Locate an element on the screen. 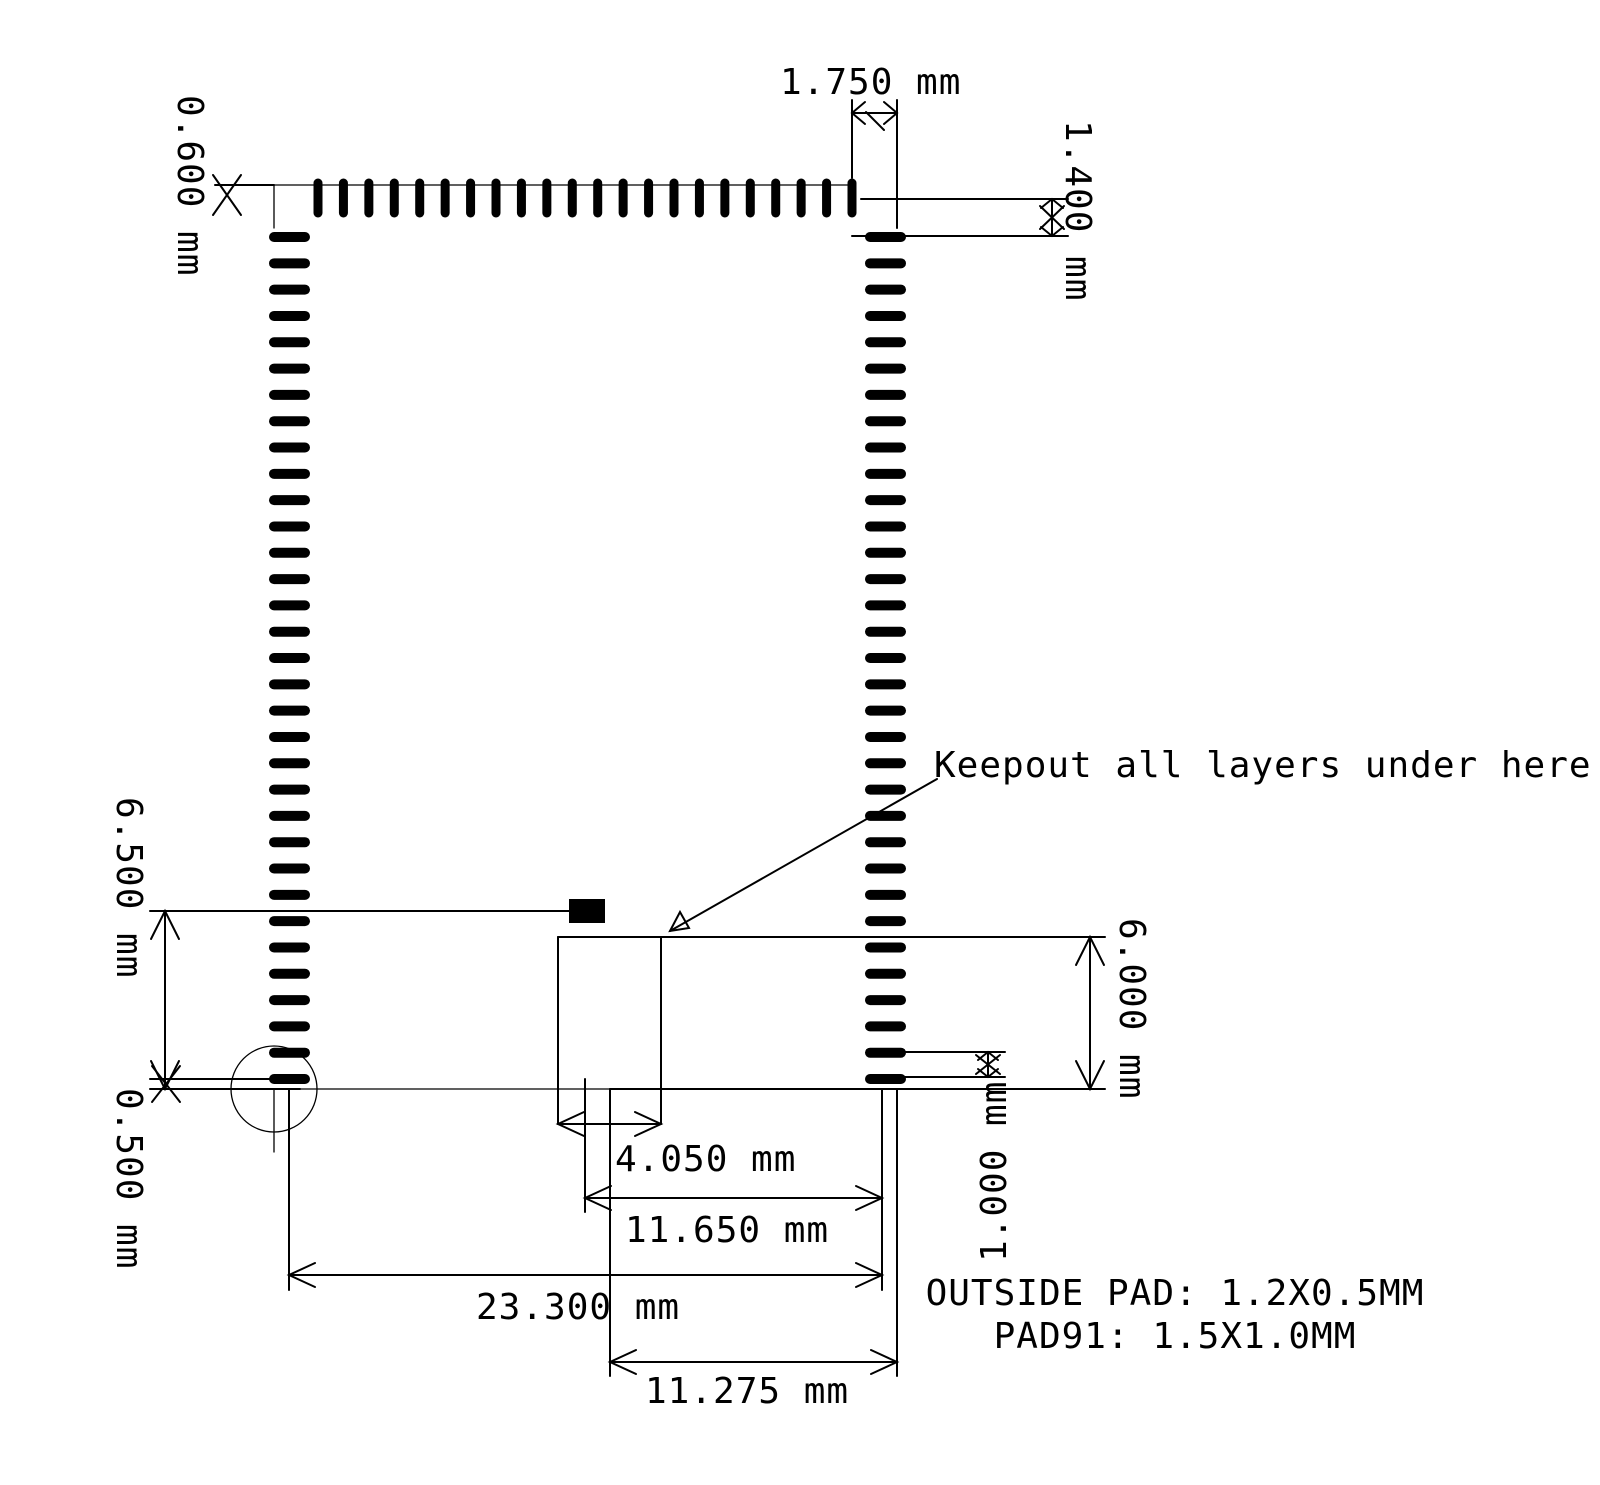  dim-11275: 11.275 mm is located at coordinates (753, 1250).